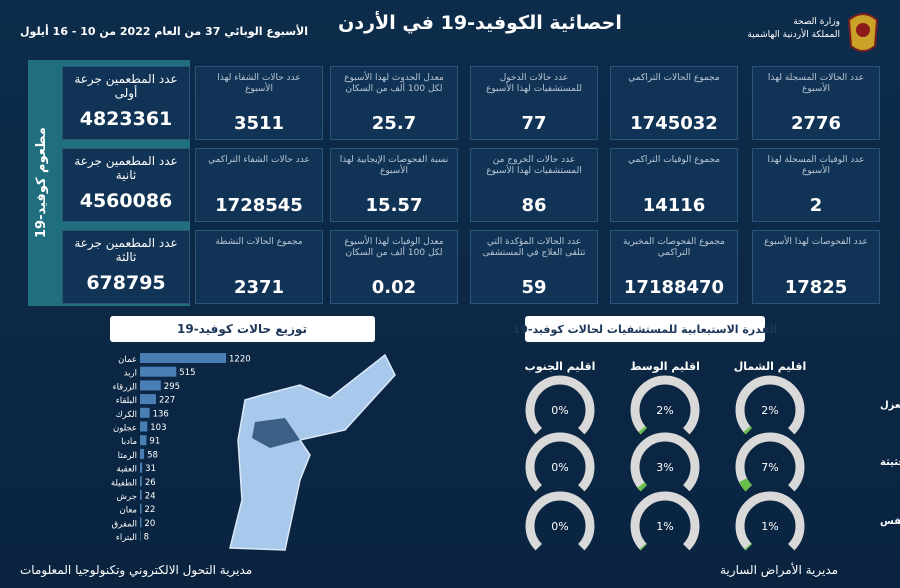  What do you see at coordinates (126, 185) in the screenshot?
I see `vaccine-card: عدد المطعمين جرعة ثانية 4560086` at bounding box center [126, 185].